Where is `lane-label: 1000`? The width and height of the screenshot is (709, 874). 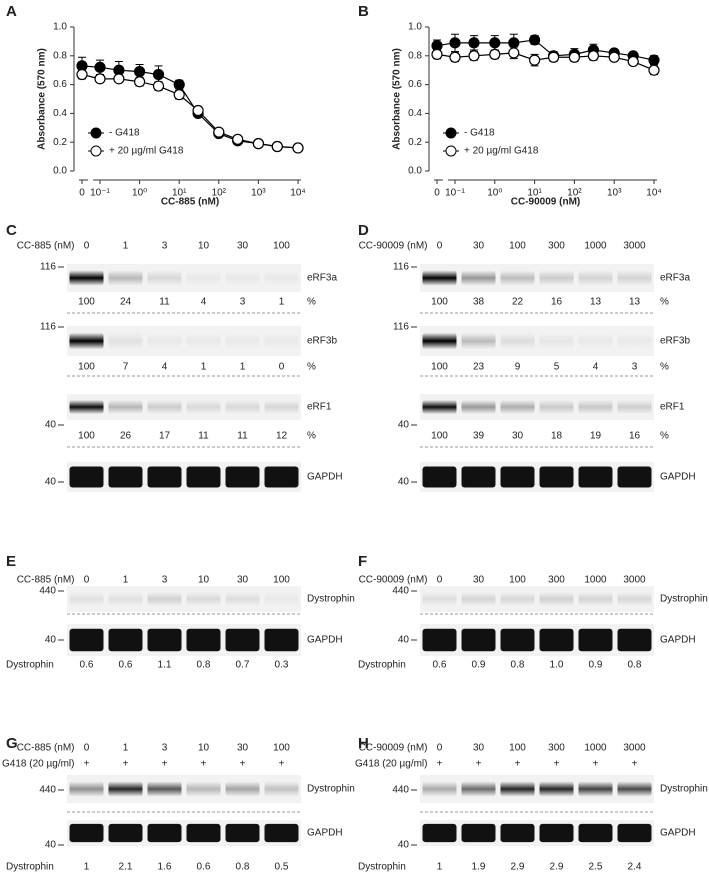
lane-label: 1000 is located at coordinates (595, 748).